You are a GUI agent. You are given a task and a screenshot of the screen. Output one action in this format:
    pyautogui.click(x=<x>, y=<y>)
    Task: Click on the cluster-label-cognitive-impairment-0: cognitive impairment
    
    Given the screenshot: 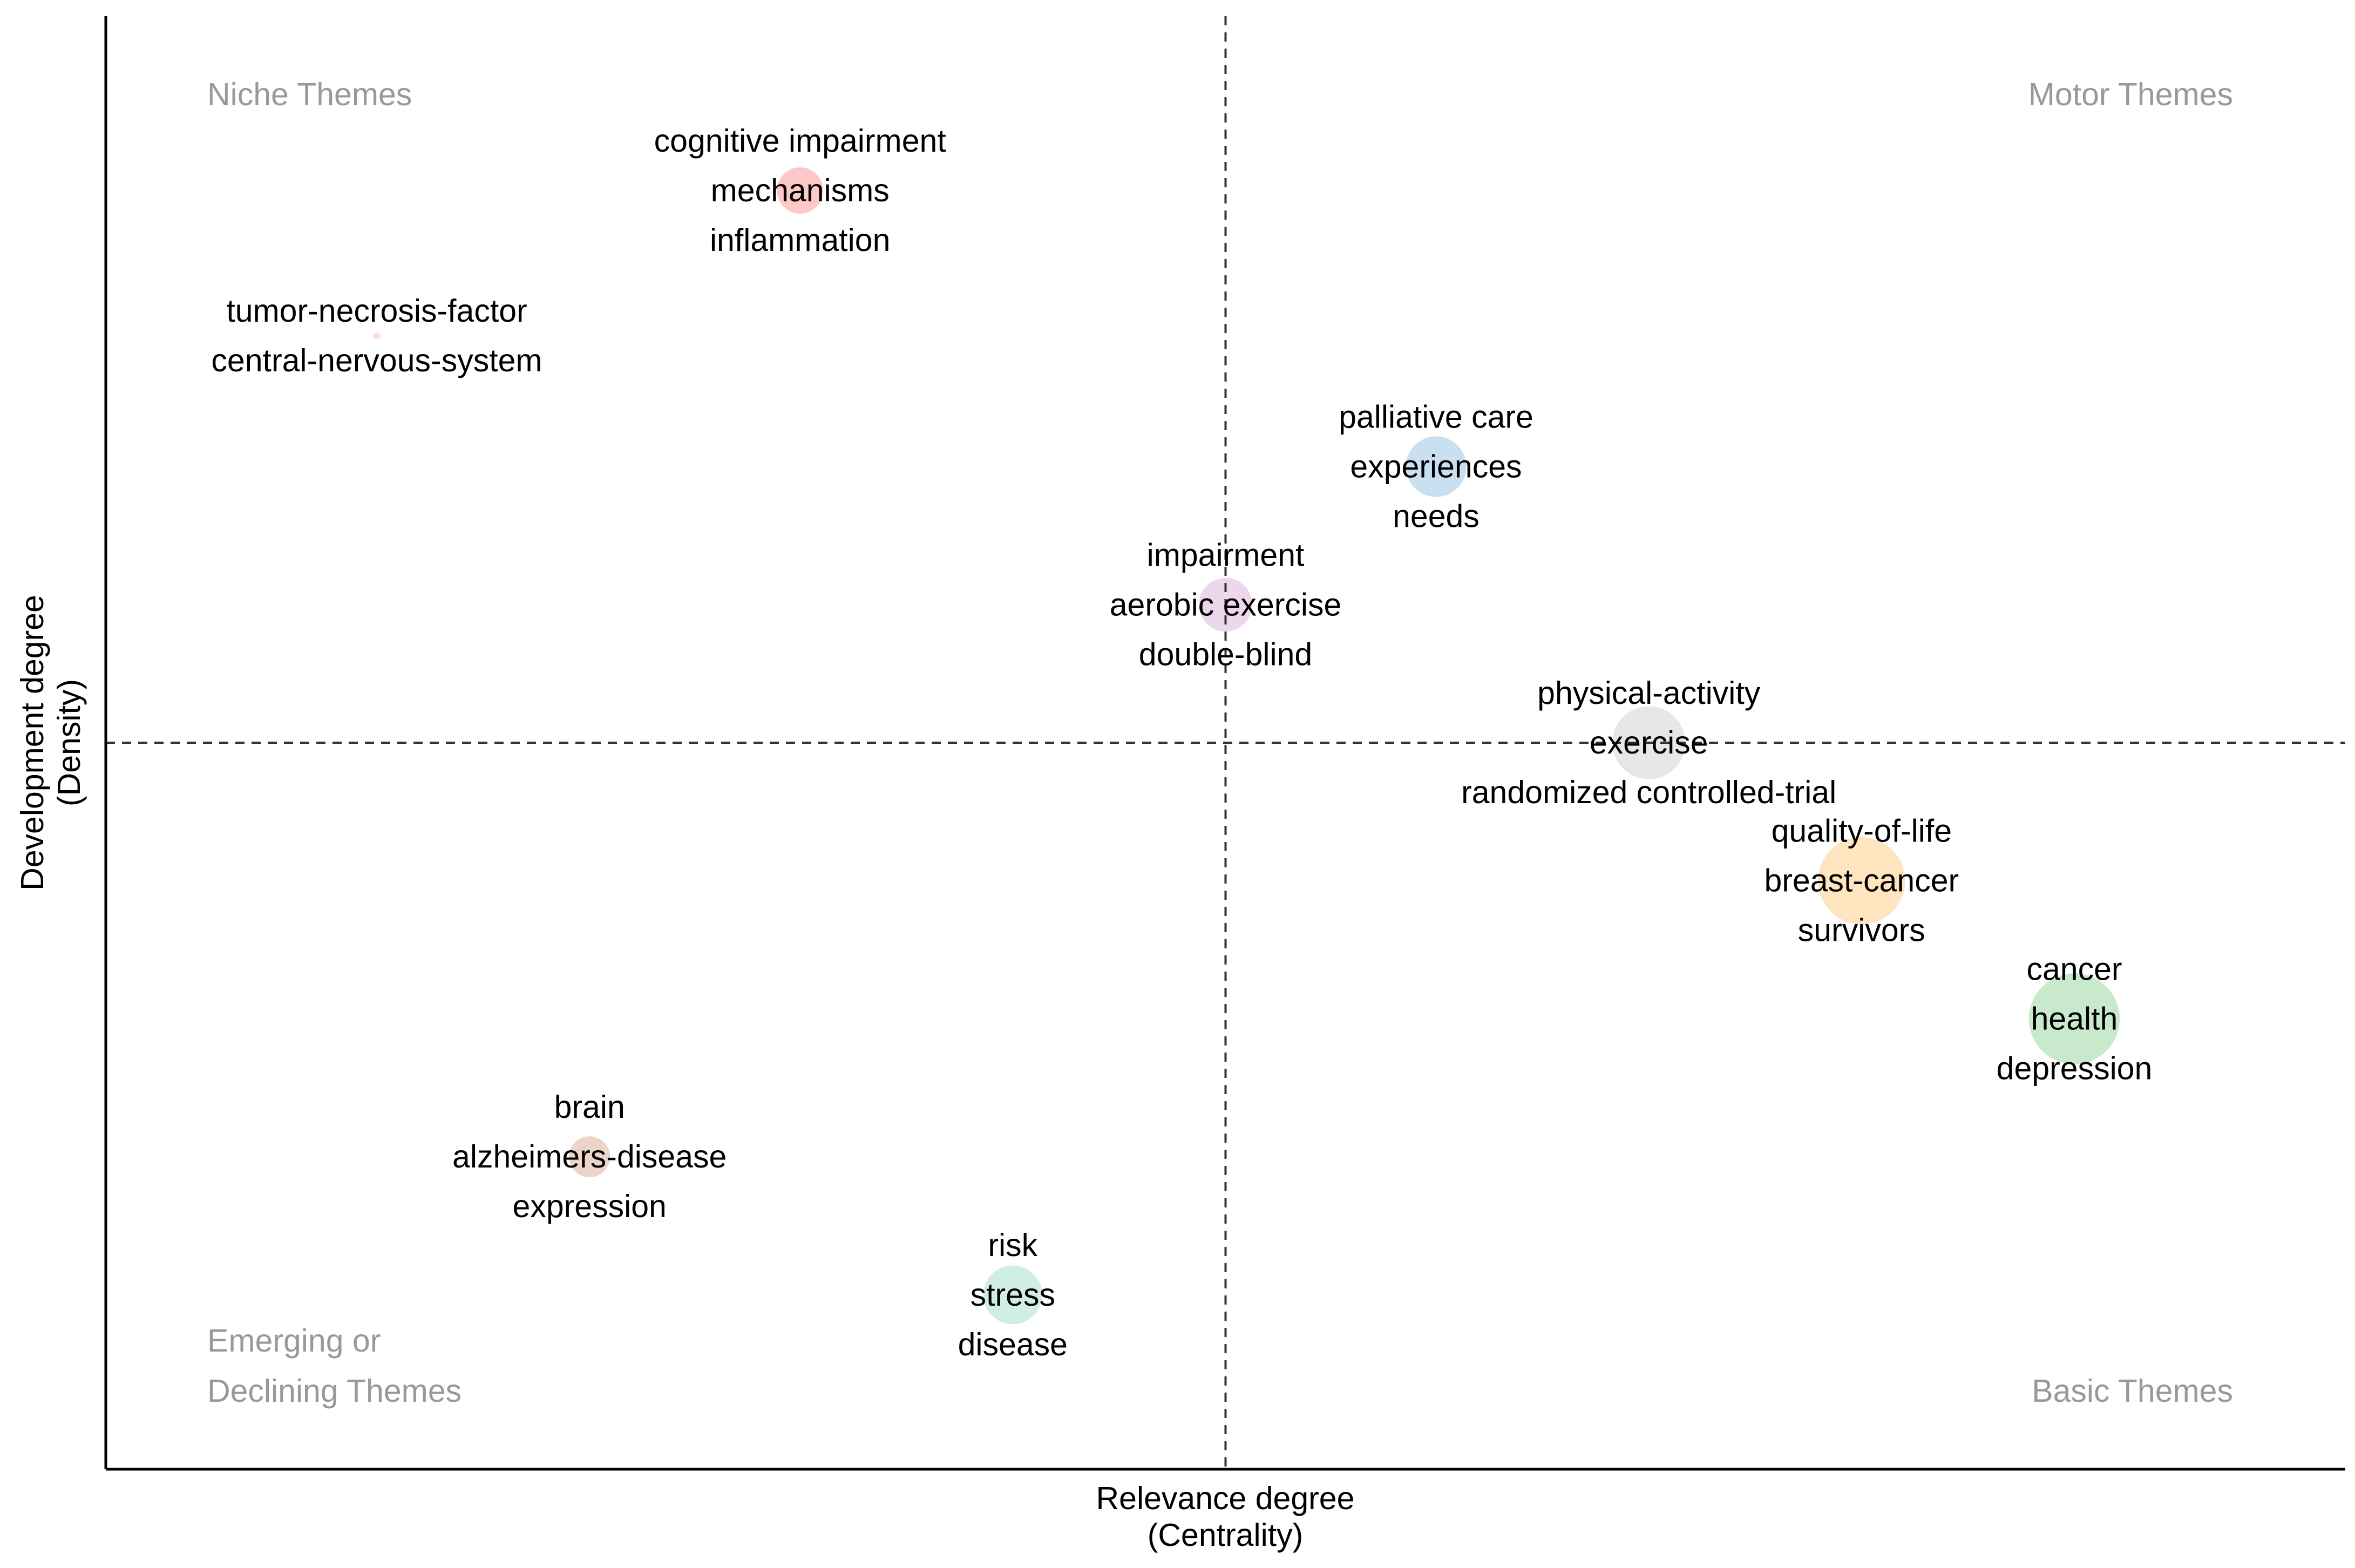 What is the action you would take?
    pyautogui.click(x=800, y=141)
    